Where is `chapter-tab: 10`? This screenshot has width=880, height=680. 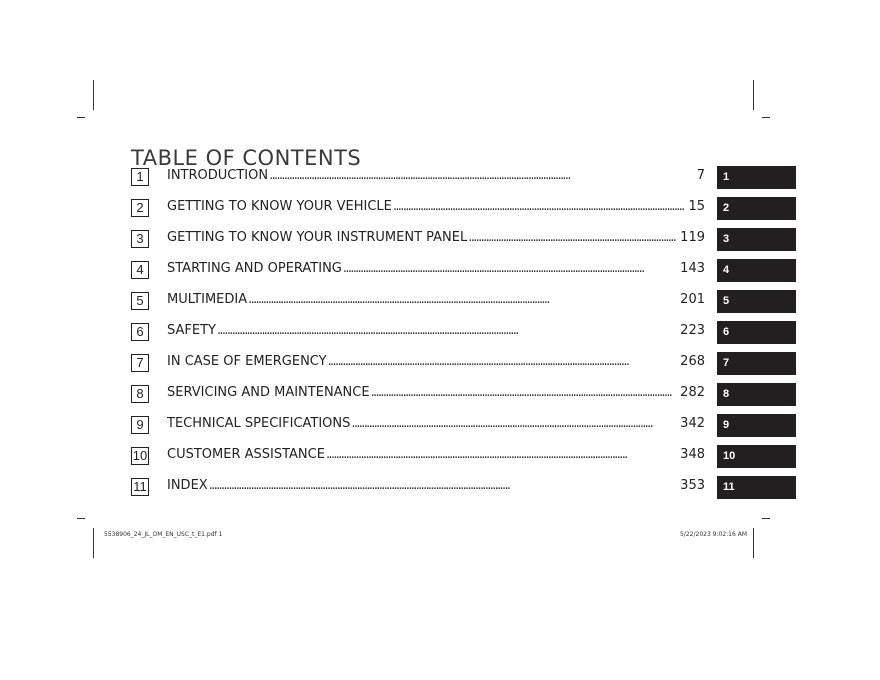 chapter-tab: 10 is located at coordinates (756, 456).